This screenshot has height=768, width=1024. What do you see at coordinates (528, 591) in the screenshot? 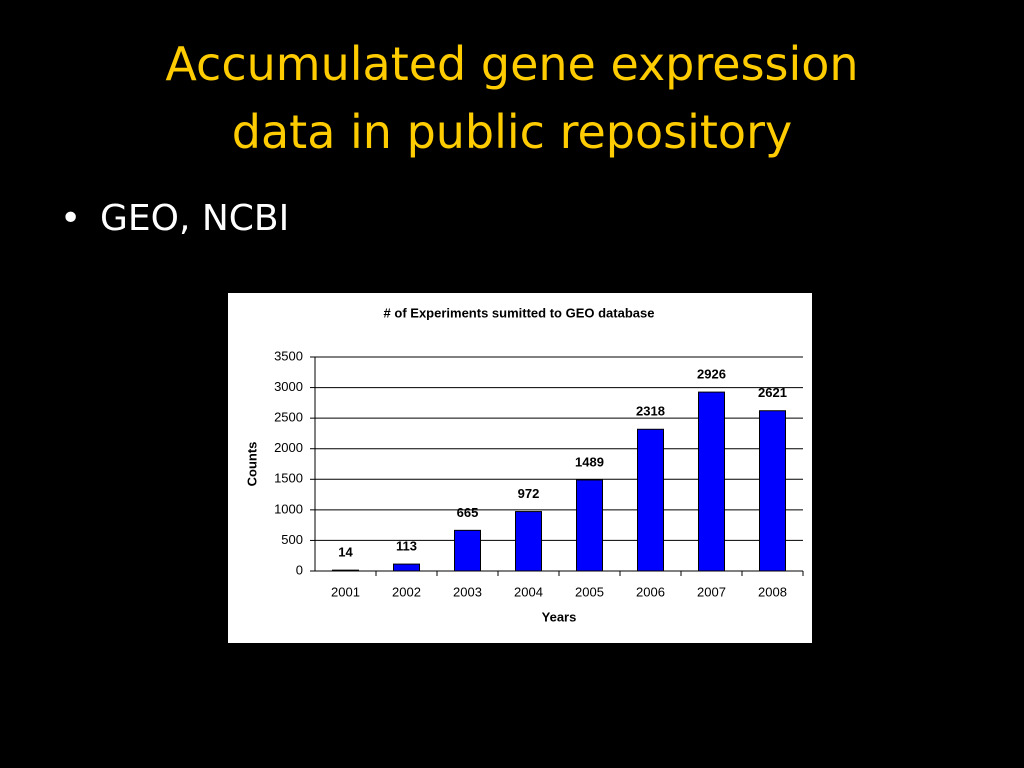
I see `x-tick-label: 2004` at bounding box center [528, 591].